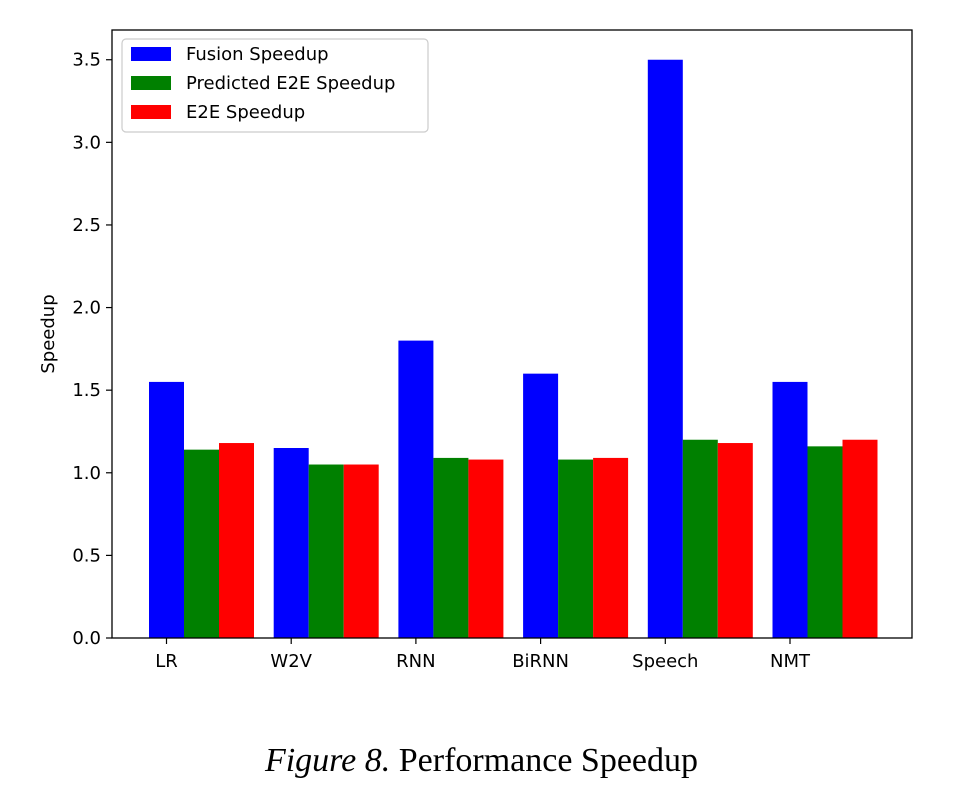 The width and height of the screenshot is (963, 803). I want to click on y-tick-label: 1.5, so click(86, 390).